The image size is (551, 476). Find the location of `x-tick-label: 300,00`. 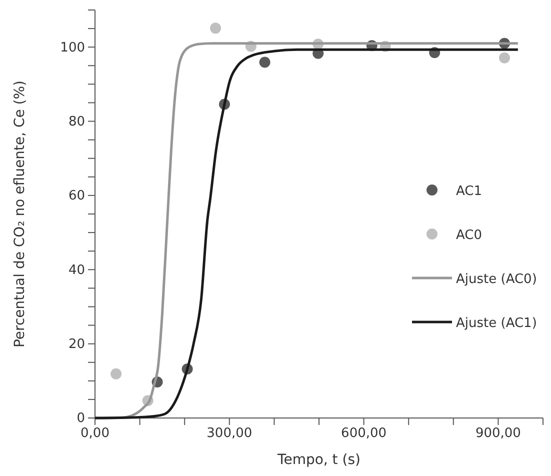

x-tick-label: 300,00 is located at coordinates (229, 434).